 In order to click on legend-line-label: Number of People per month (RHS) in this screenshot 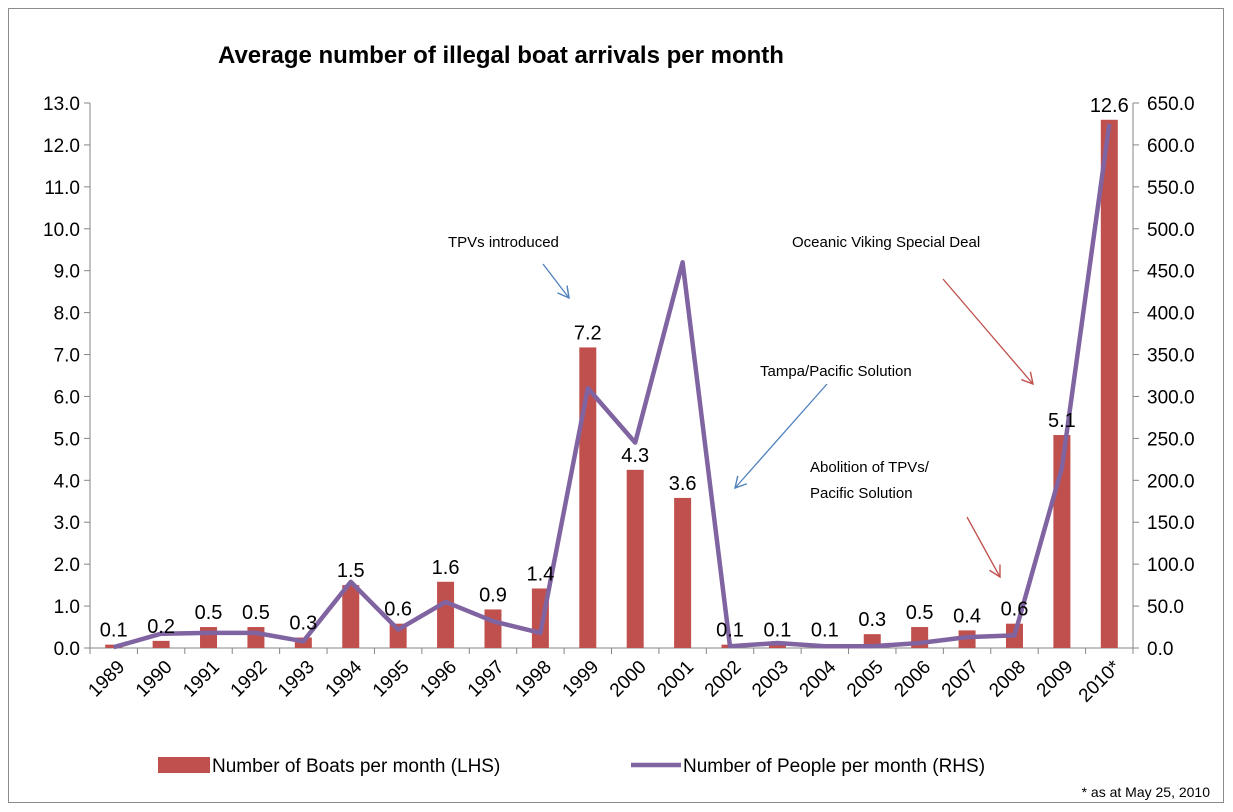, I will do `click(834, 766)`.